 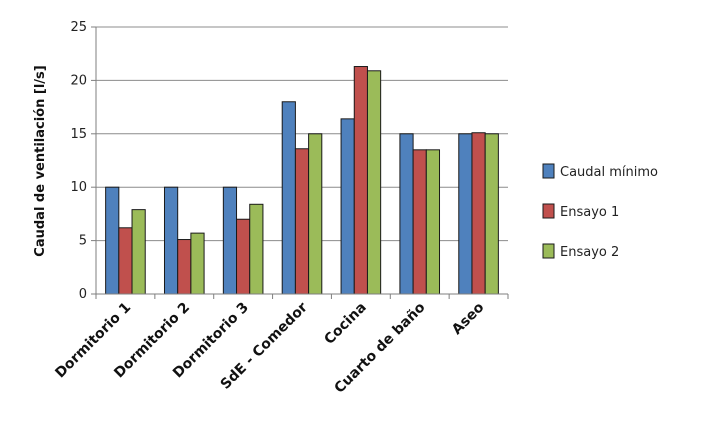 What do you see at coordinates (78, 134) in the screenshot?
I see `y-tick-label: 15` at bounding box center [78, 134].